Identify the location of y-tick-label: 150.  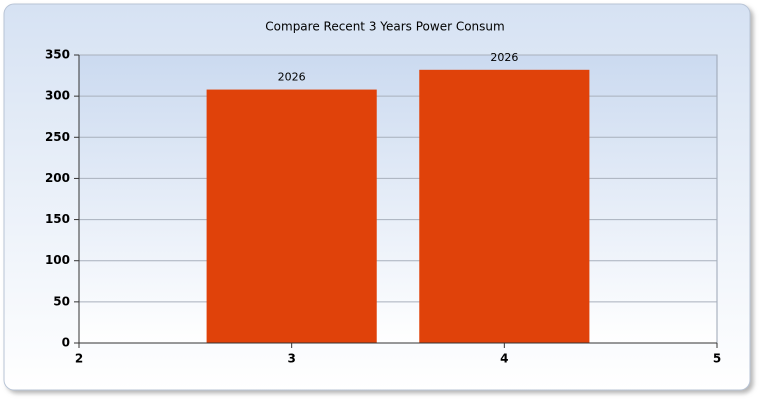
(57, 219).